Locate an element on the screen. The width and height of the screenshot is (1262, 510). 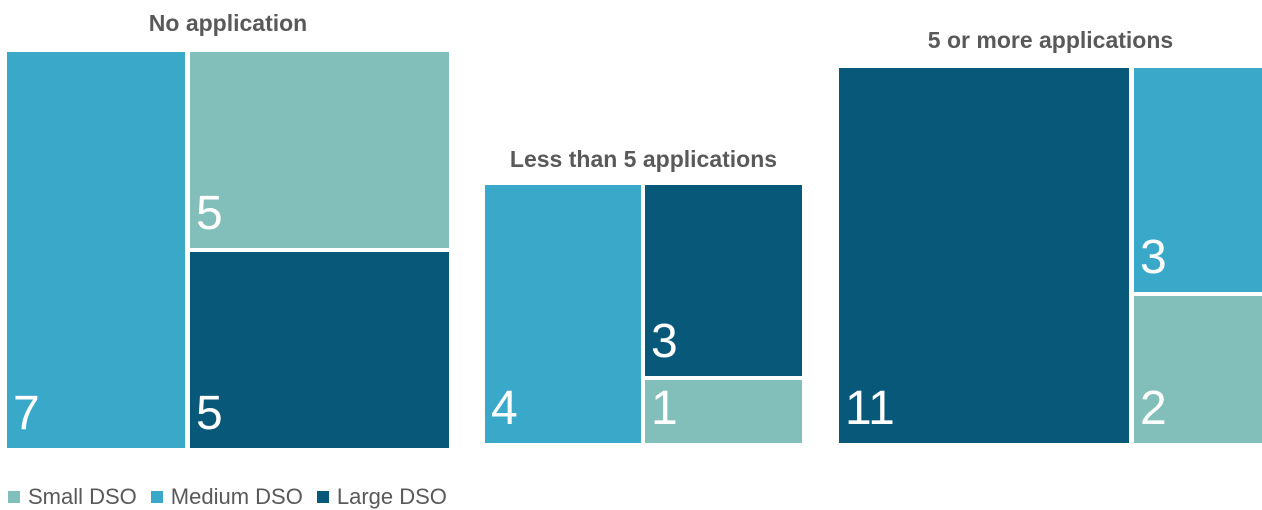
legend-swatch-small-dso is located at coordinates (14, 497).